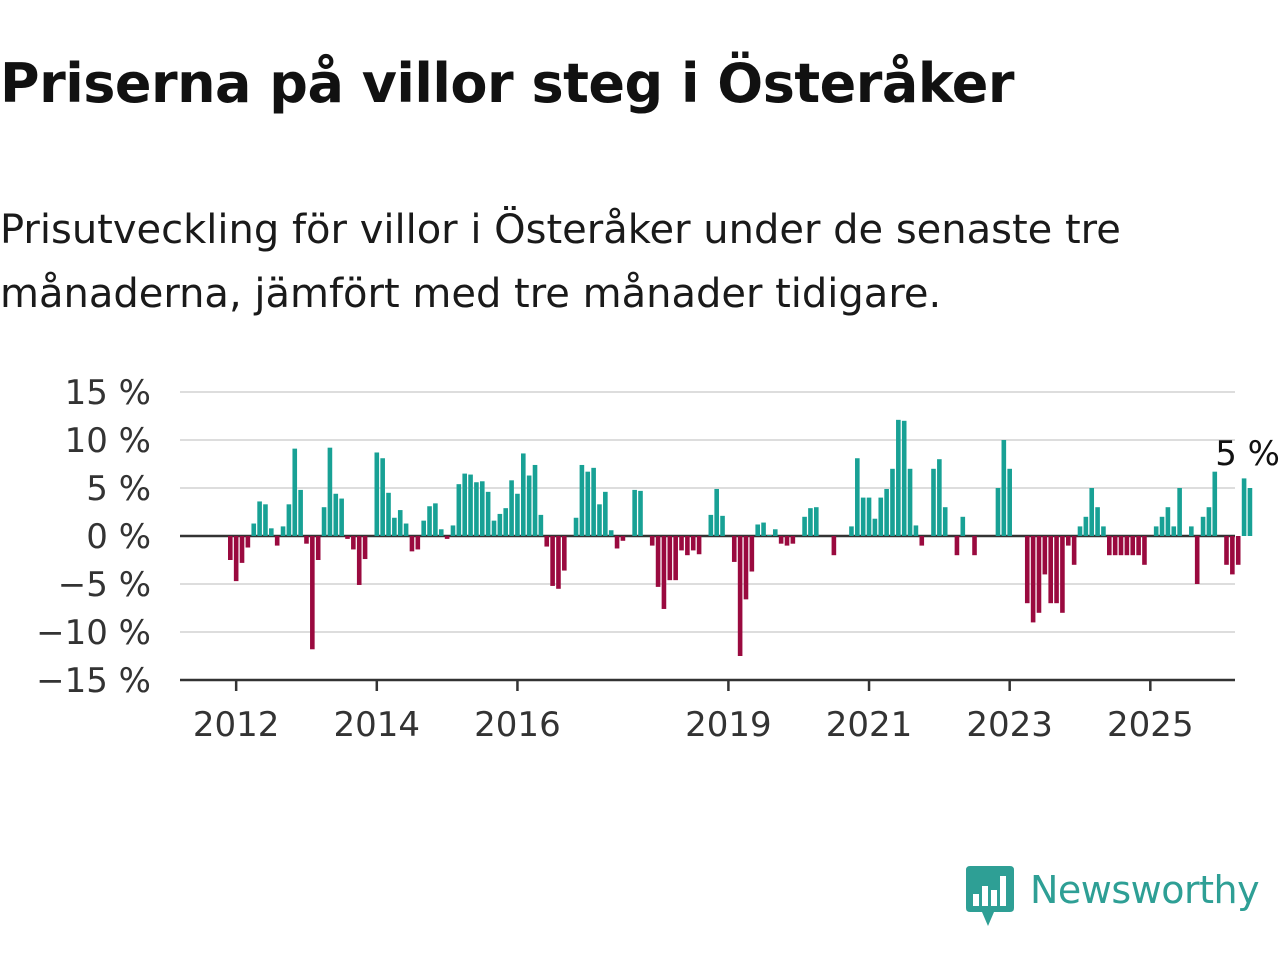 Image resolution: width=1280 pixels, height=960 pixels. What do you see at coordinates (93, 681) in the screenshot?
I see `y-tick-label: −15 %` at bounding box center [93, 681].